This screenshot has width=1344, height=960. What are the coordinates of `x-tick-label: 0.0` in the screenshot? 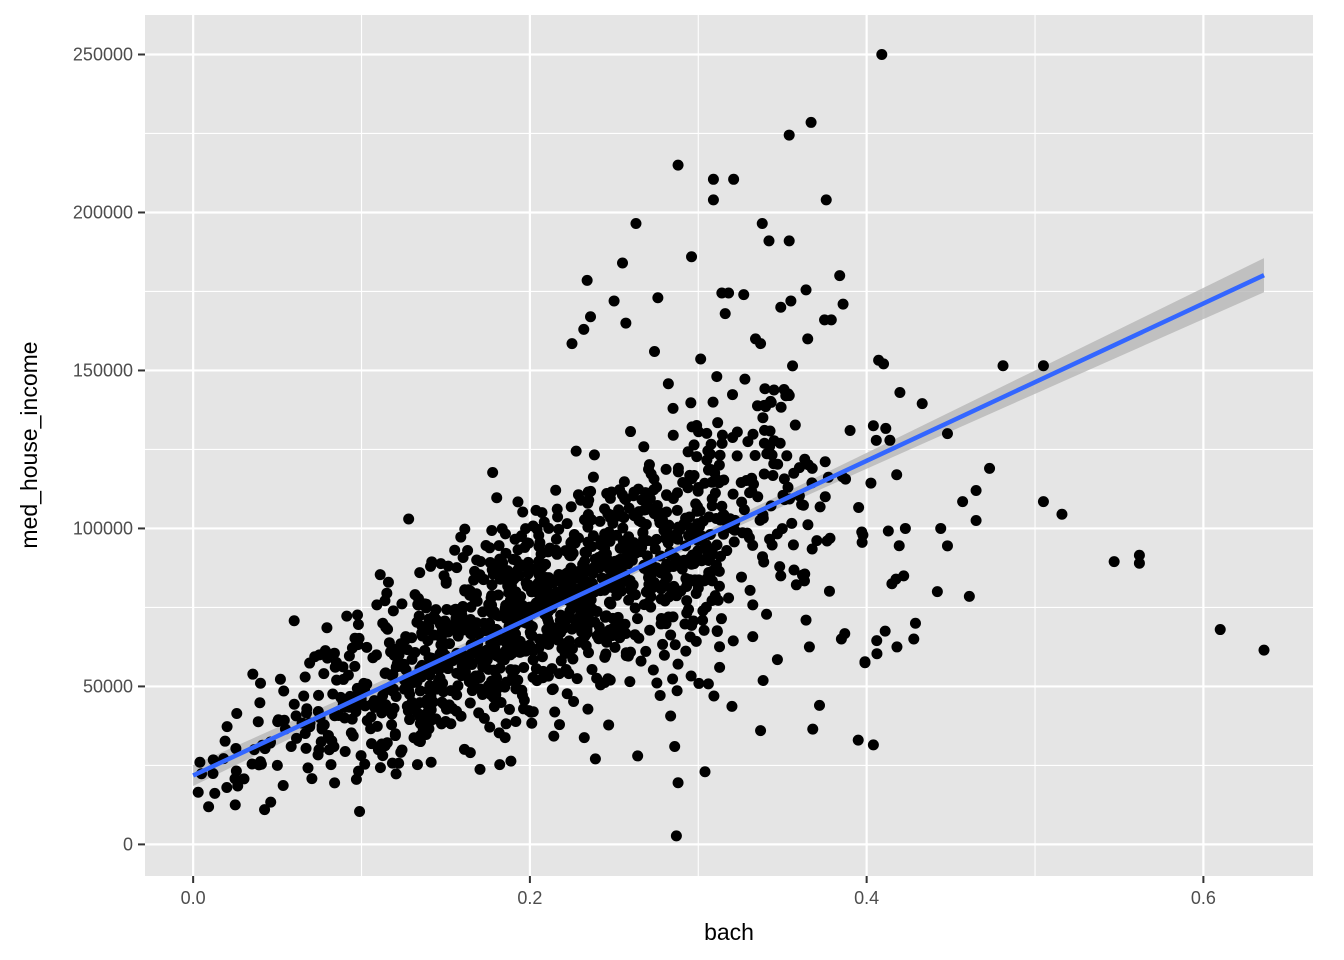 It's located at (193, 898).